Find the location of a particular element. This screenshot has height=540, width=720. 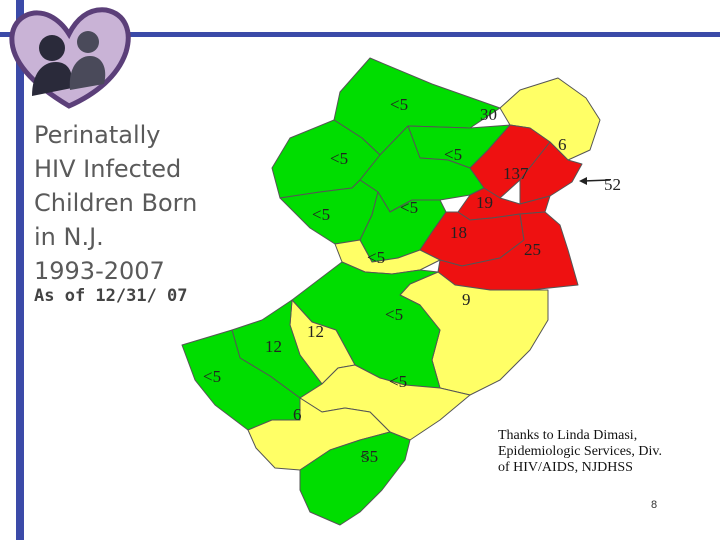

county-label-monmouth: 25 is located at coordinates (532, 249).